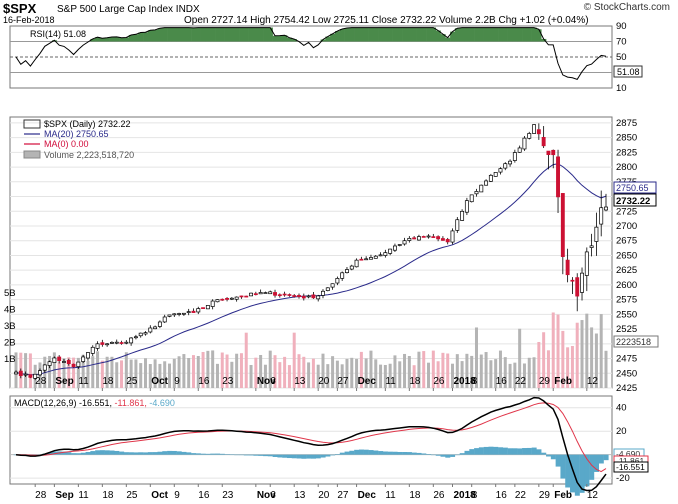 This screenshot has height=504, width=678. Describe the element at coordinates (545, 495) in the screenshot. I see `x-axis-label-bottom: 29` at that location.